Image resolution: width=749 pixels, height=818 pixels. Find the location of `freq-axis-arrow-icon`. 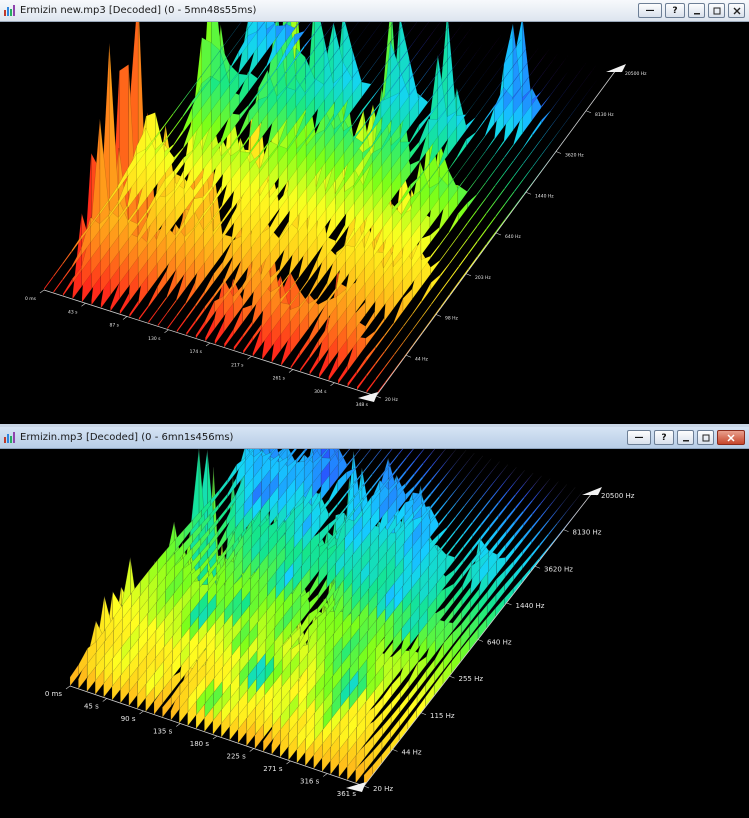

freq-axis-arrow-icon is located at coordinates (592, 491).